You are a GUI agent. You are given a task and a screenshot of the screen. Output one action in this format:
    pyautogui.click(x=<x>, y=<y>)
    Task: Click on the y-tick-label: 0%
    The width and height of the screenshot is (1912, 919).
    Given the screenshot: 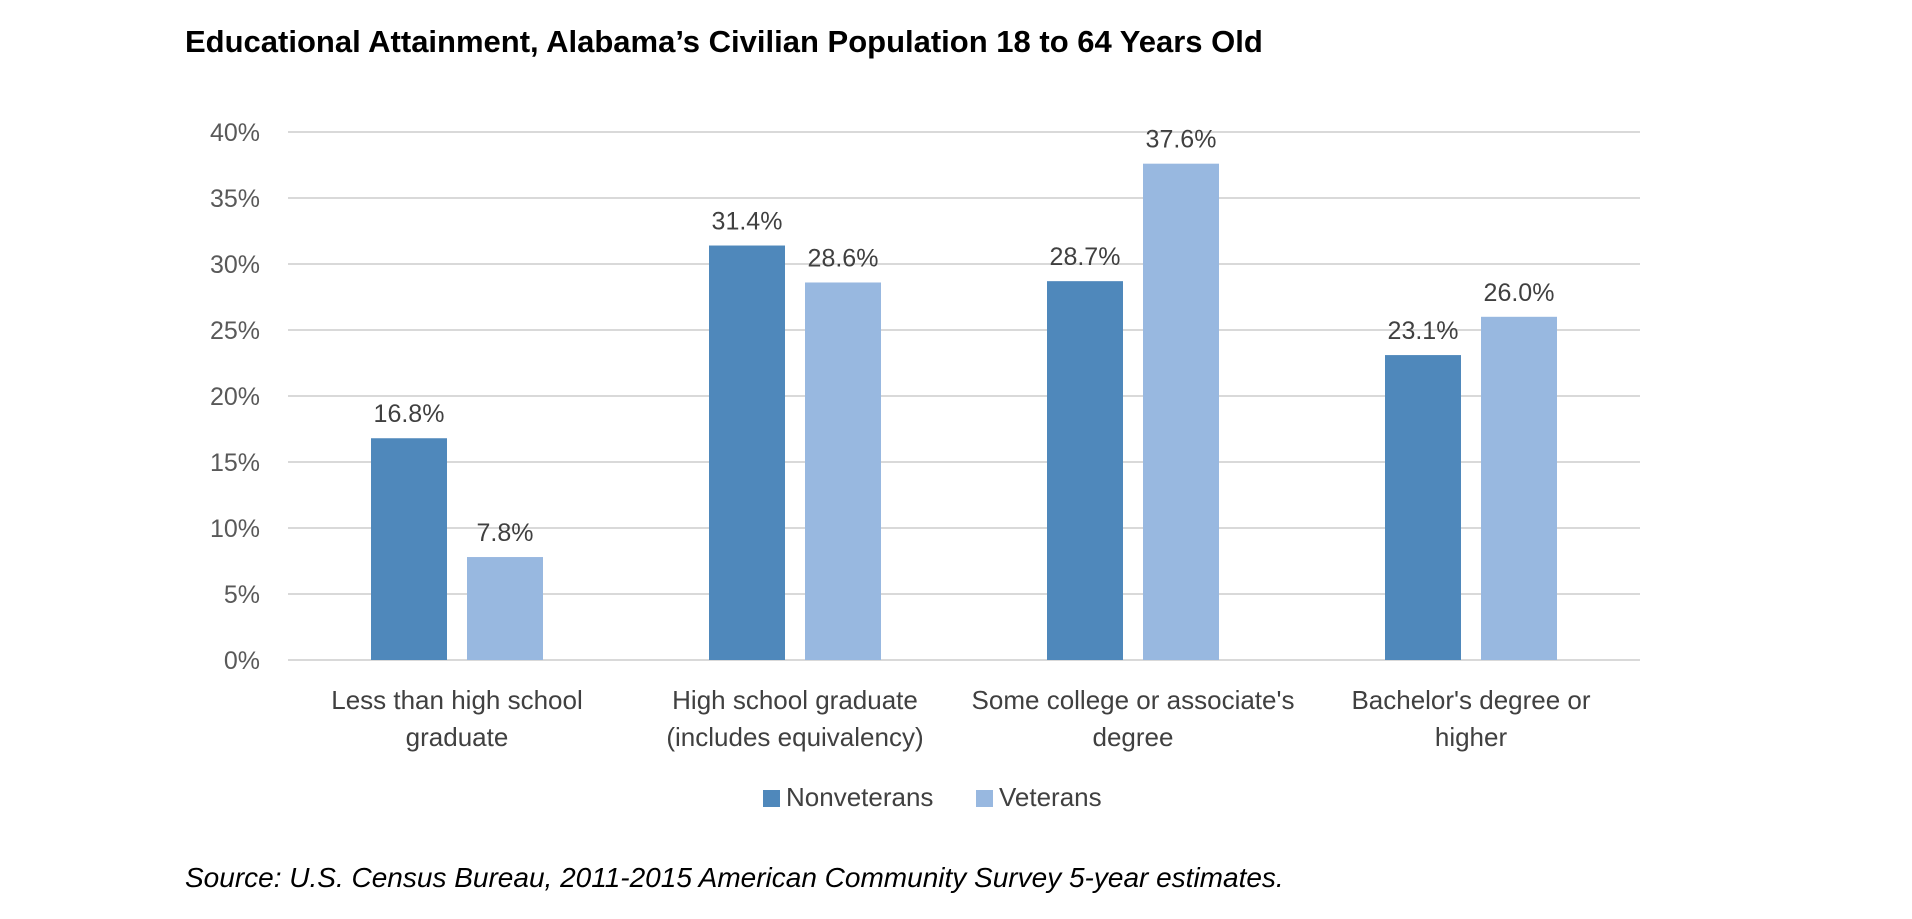 What is the action you would take?
    pyautogui.click(x=242, y=661)
    